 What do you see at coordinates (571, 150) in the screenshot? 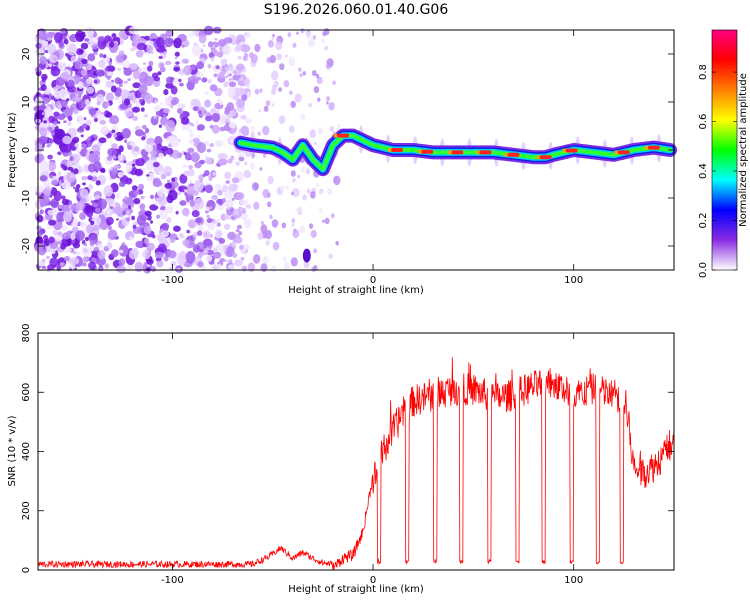
I see `ridge-peak` at bounding box center [571, 150].